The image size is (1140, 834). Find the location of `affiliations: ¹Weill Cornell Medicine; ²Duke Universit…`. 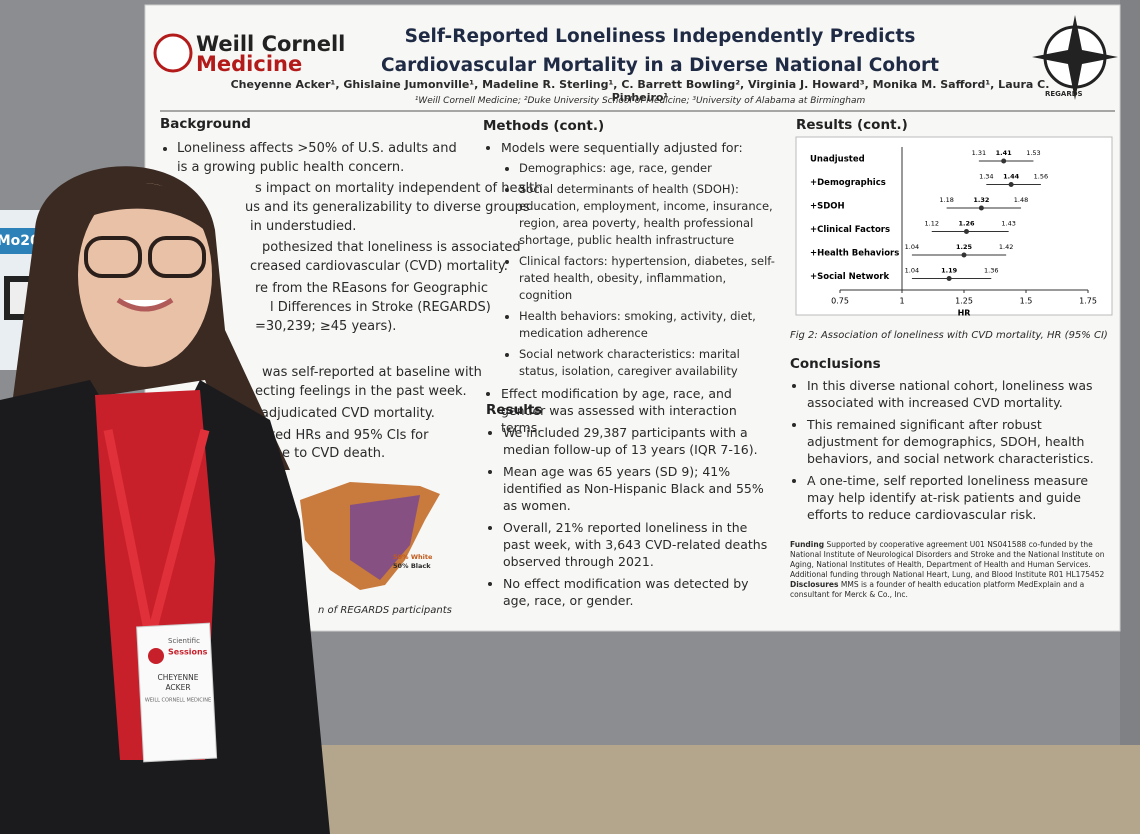

affiliations: ¹Weill Cornell Medicine; ²Duke Universit… is located at coordinates (640, 101).